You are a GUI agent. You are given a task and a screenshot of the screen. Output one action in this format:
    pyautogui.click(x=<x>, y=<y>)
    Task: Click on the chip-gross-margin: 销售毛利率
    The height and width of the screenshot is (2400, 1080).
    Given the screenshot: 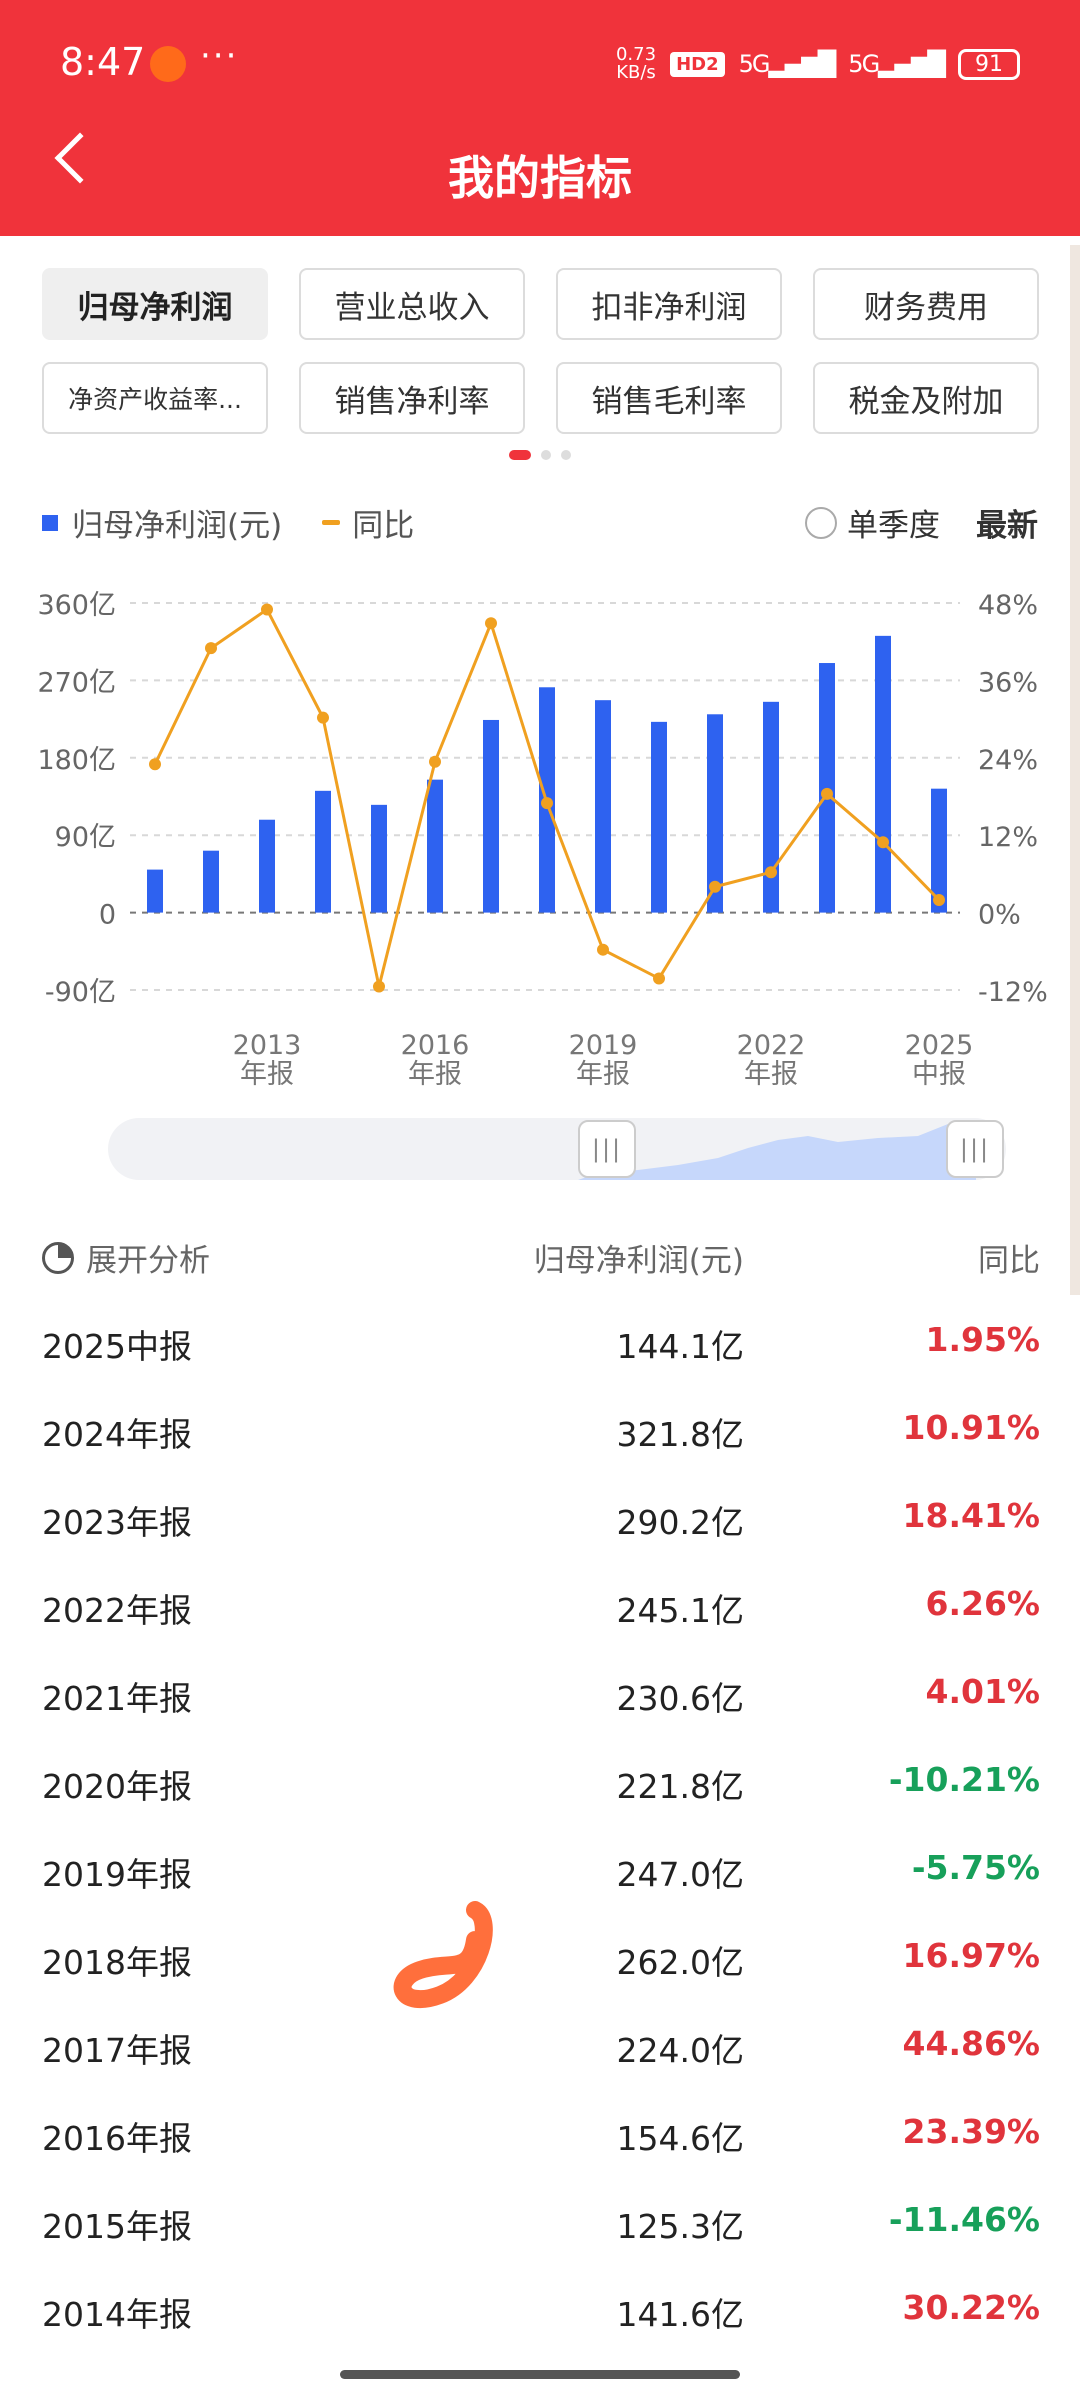 What is the action you would take?
    pyautogui.click(x=669, y=398)
    